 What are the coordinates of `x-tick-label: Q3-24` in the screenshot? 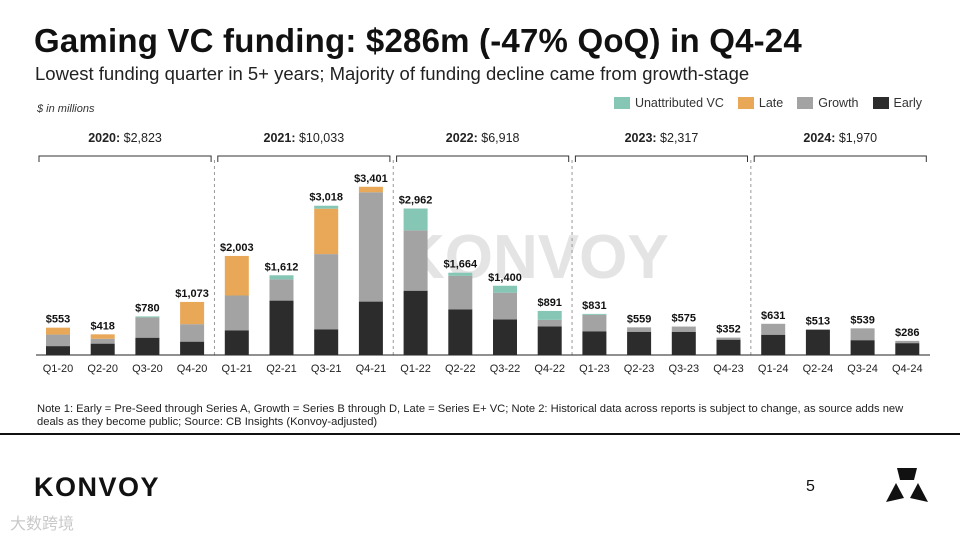 It's located at (862, 369).